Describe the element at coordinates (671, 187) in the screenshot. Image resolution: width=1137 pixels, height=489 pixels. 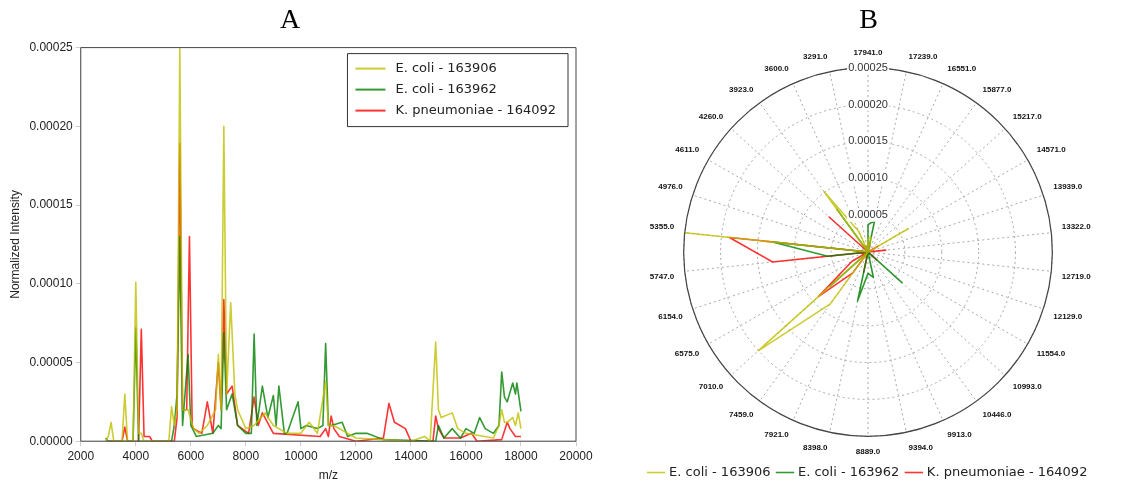
I see `spoke-label: 4976.0` at that location.